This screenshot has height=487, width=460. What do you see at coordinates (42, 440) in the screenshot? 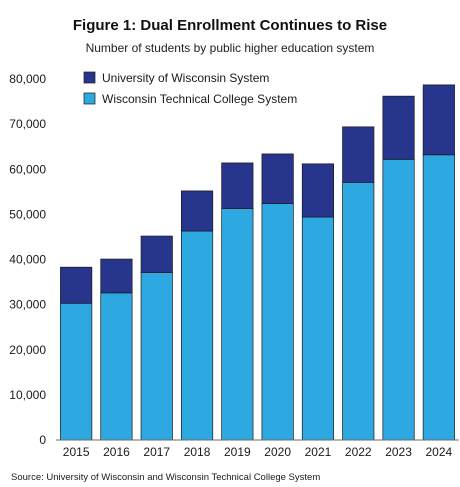
I see `y-tick-label: 0` at bounding box center [42, 440].